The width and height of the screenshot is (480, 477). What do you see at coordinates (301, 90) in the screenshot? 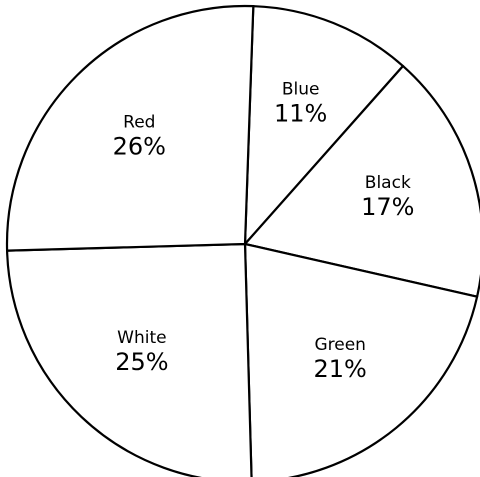
I see `slice-label-blue: Blue` at bounding box center [301, 90].